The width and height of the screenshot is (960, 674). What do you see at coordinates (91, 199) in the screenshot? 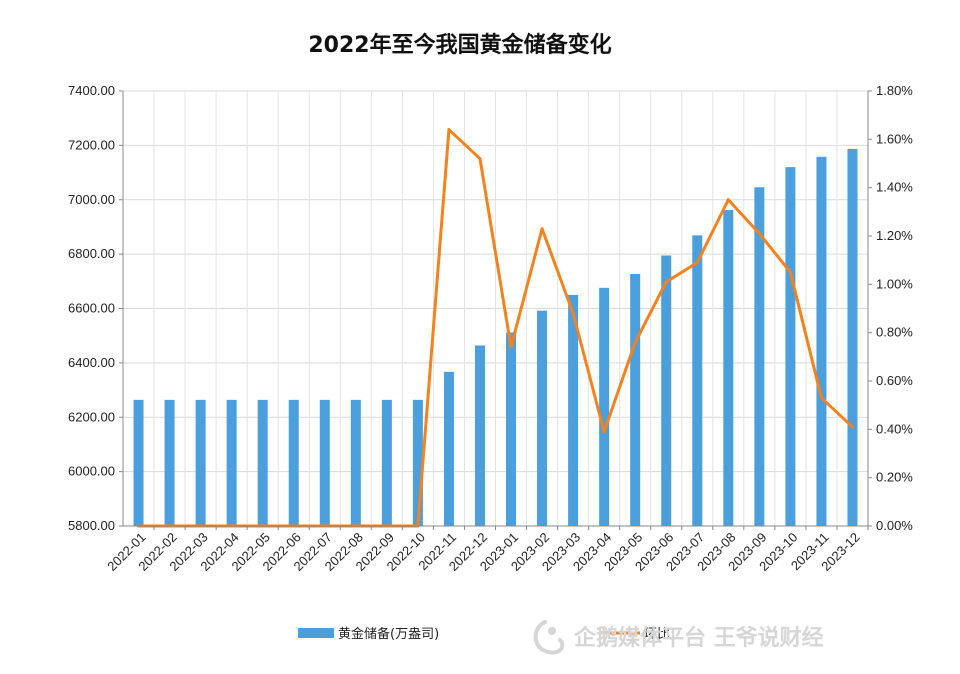
I see `y-left-tick-label: 7000.00` at bounding box center [91, 199].